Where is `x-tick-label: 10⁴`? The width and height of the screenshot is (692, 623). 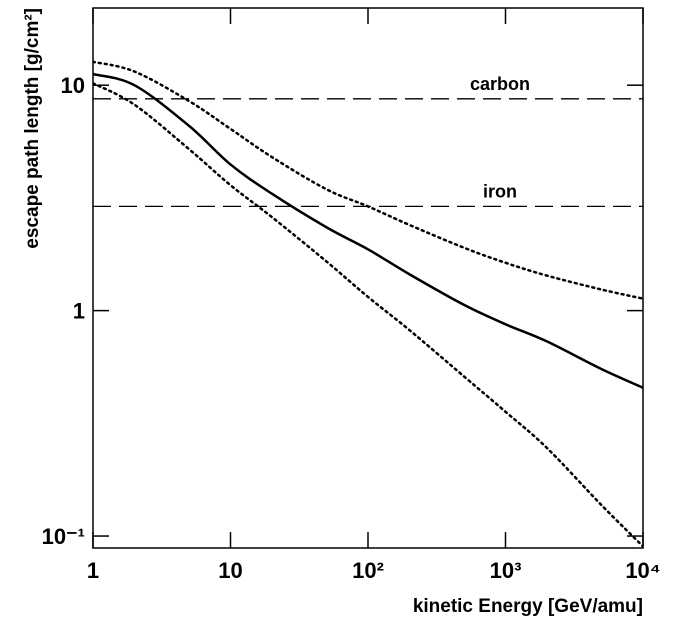 x-tick-label: 10⁴ is located at coordinates (642, 570).